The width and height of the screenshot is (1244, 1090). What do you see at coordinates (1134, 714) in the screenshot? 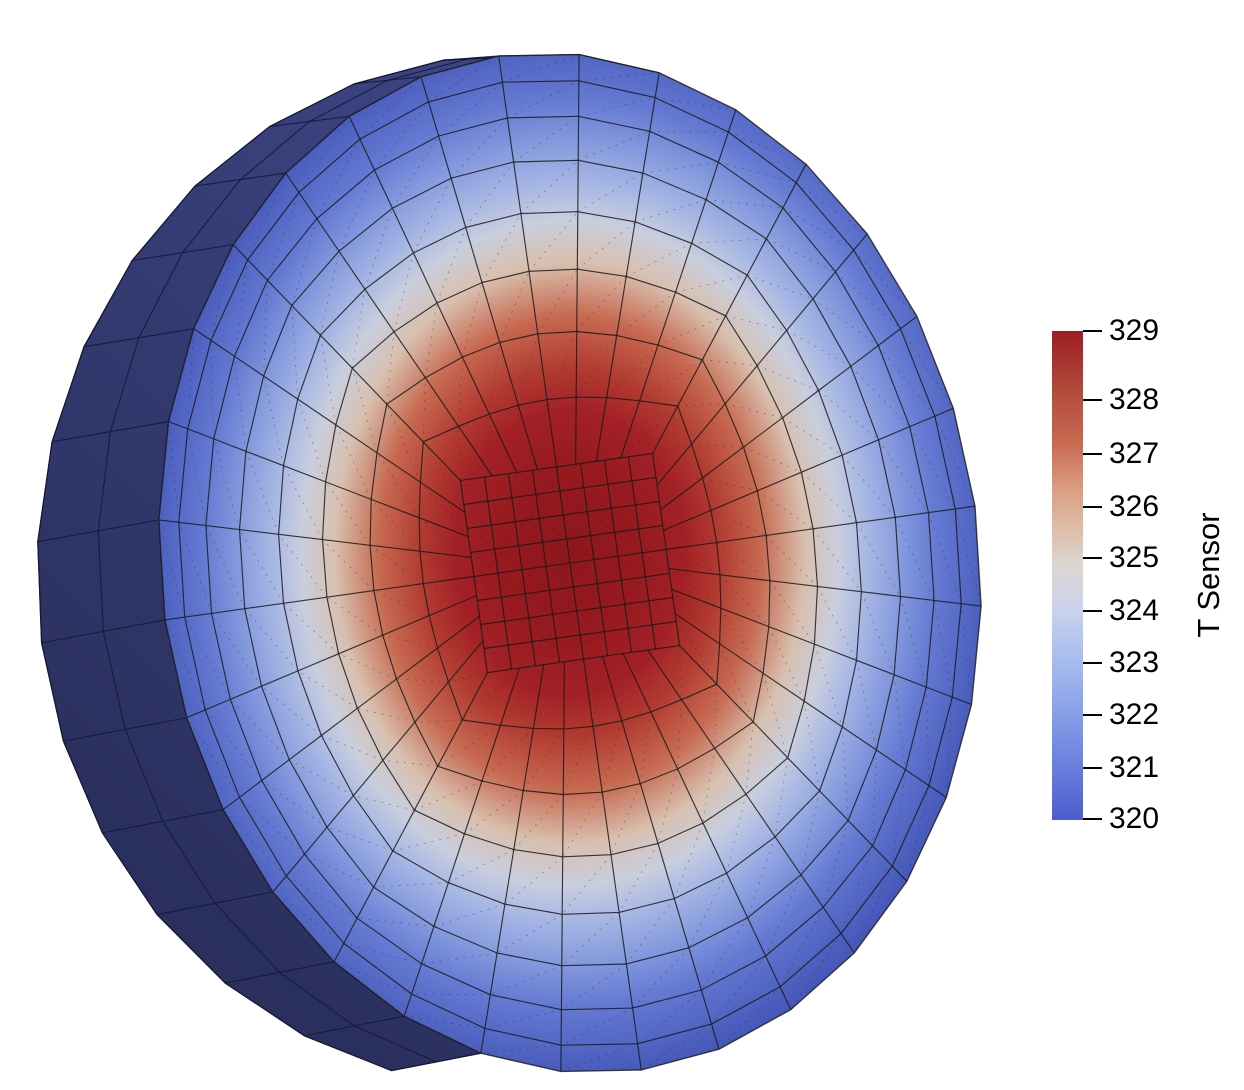
I see `colorbar-tick-label: 322` at bounding box center [1134, 714].